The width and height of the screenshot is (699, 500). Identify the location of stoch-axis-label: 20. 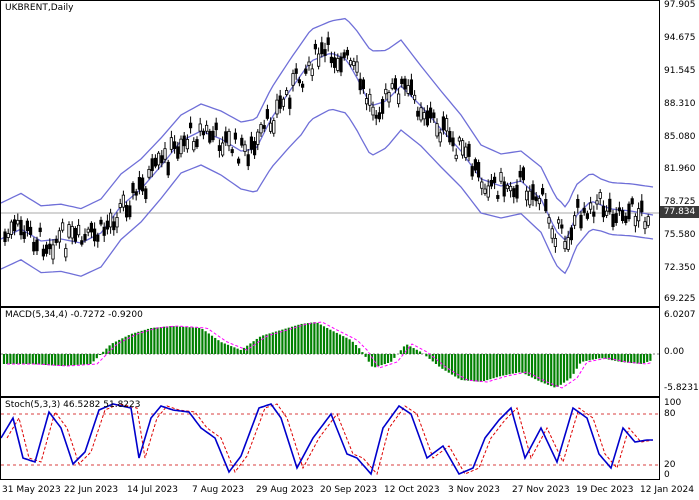
(670, 465).